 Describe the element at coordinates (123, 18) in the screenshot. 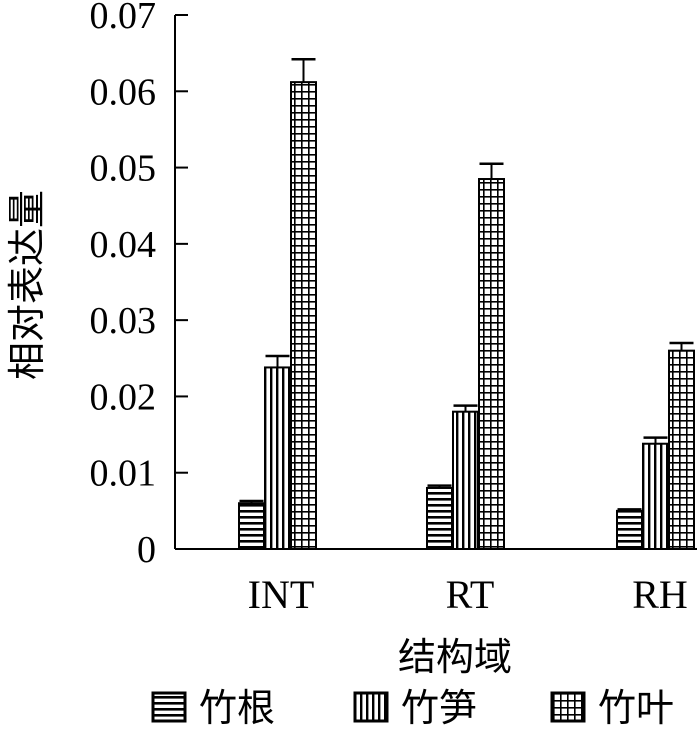

I see `y-tick-label: 0.07` at that location.